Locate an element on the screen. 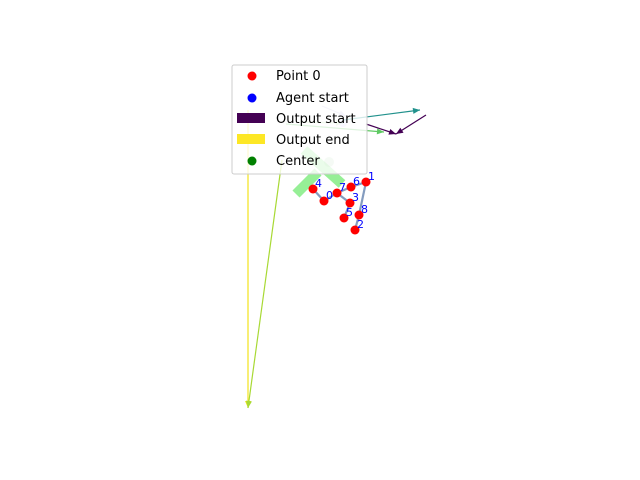 The height and width of the screenshot is (480, 640). legend-marker-output-end is located at coordinates (251, 139).